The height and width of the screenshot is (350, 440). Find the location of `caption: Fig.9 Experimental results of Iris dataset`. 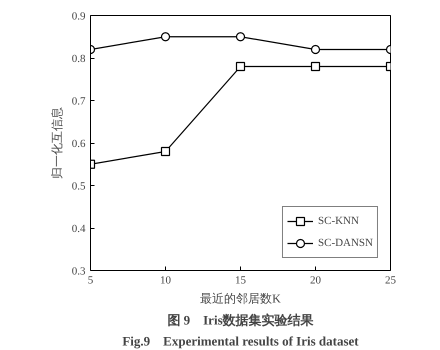

caption: Fig.9 Experimental results of Iris dataset is located at coordinates (241, 341).